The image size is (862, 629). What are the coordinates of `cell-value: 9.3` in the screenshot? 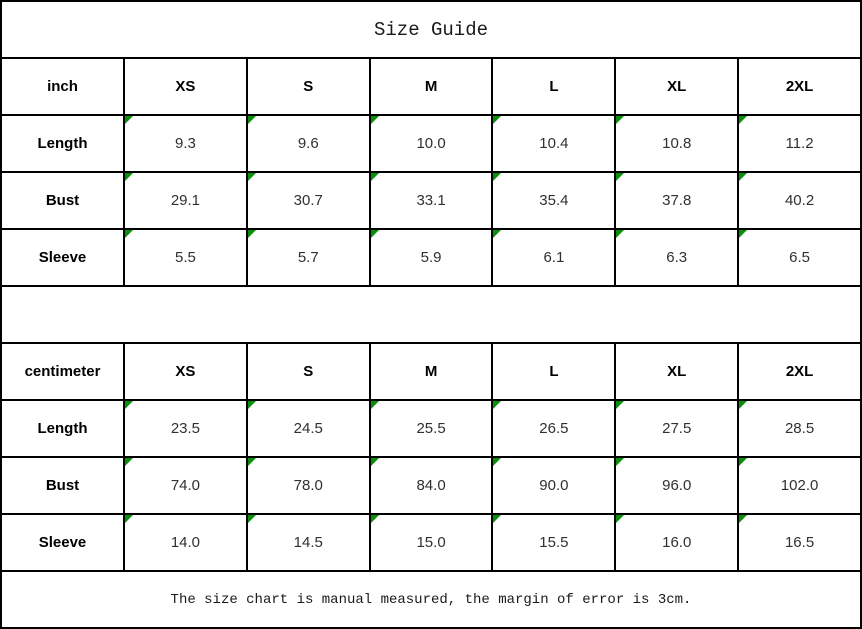 It's located at (185, 143).